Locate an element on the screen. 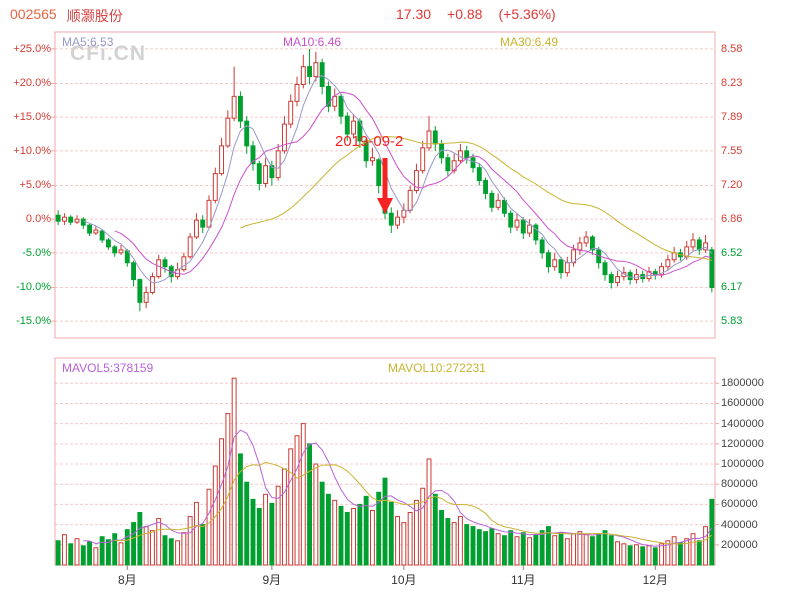 The image size is (800, 600). mavol10-line is located at coordinates (413, 503).